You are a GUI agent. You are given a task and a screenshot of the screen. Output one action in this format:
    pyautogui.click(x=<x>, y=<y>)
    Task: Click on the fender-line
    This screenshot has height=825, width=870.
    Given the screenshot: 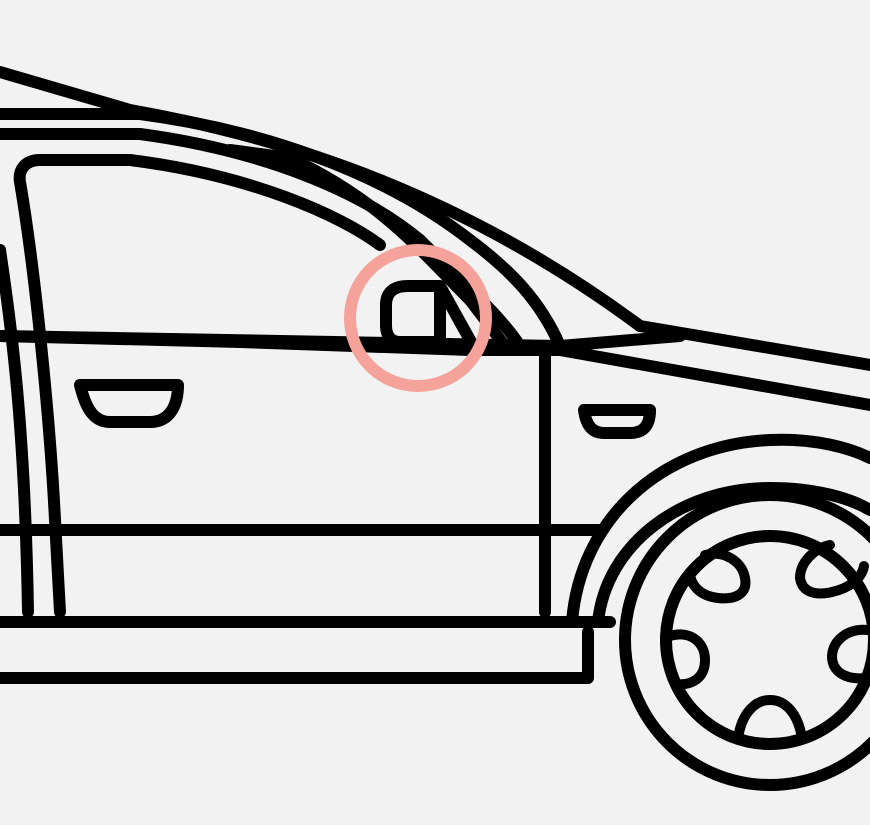 What is the action you would take?
    pyautogui.click(x=712, y=377)
    